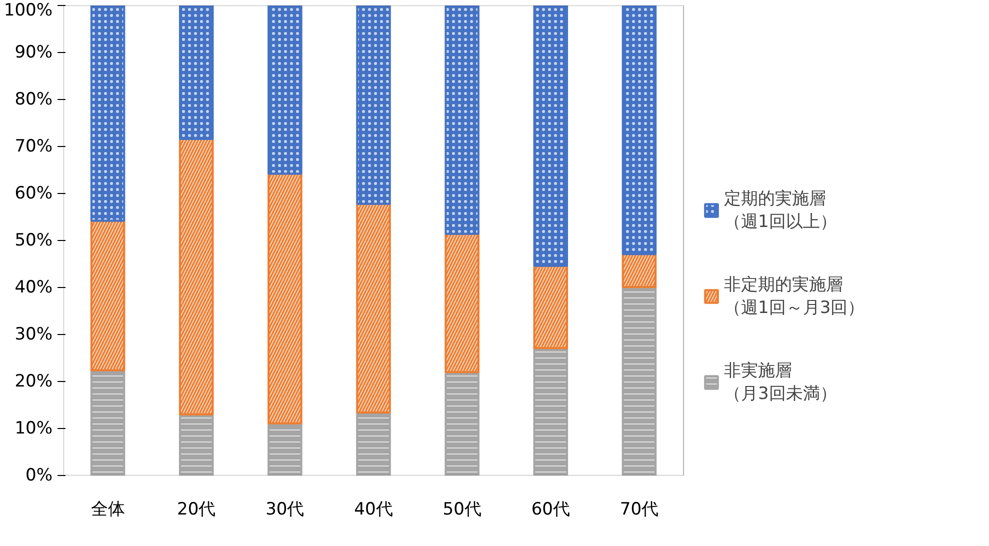  Describe the element at coordinates (462, 510) in the screenshot. I see `x-tick-label: 50代` at that location.